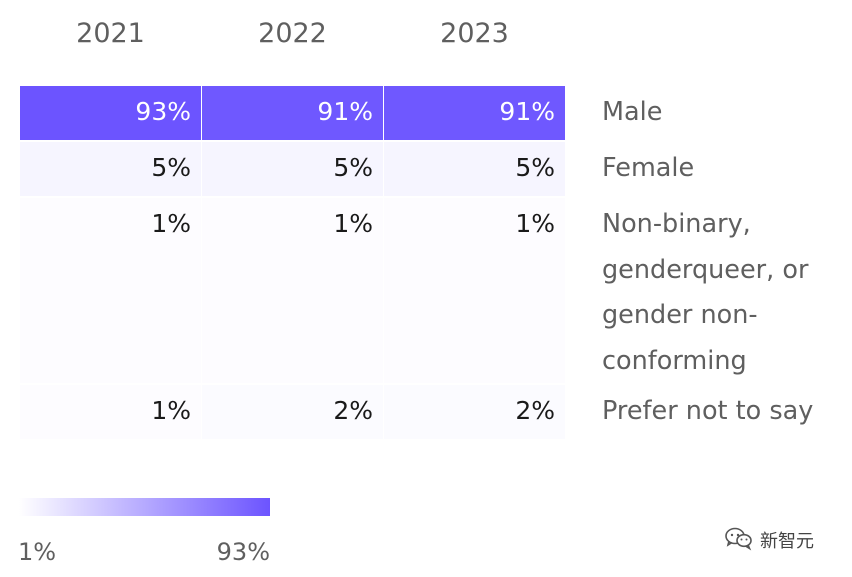 This screenshot has height=577, width=852. What do you see at coordinates (787, 541) in the screenshot?
I see `watermark-text: 新智元` at bounding box center [787, 541].